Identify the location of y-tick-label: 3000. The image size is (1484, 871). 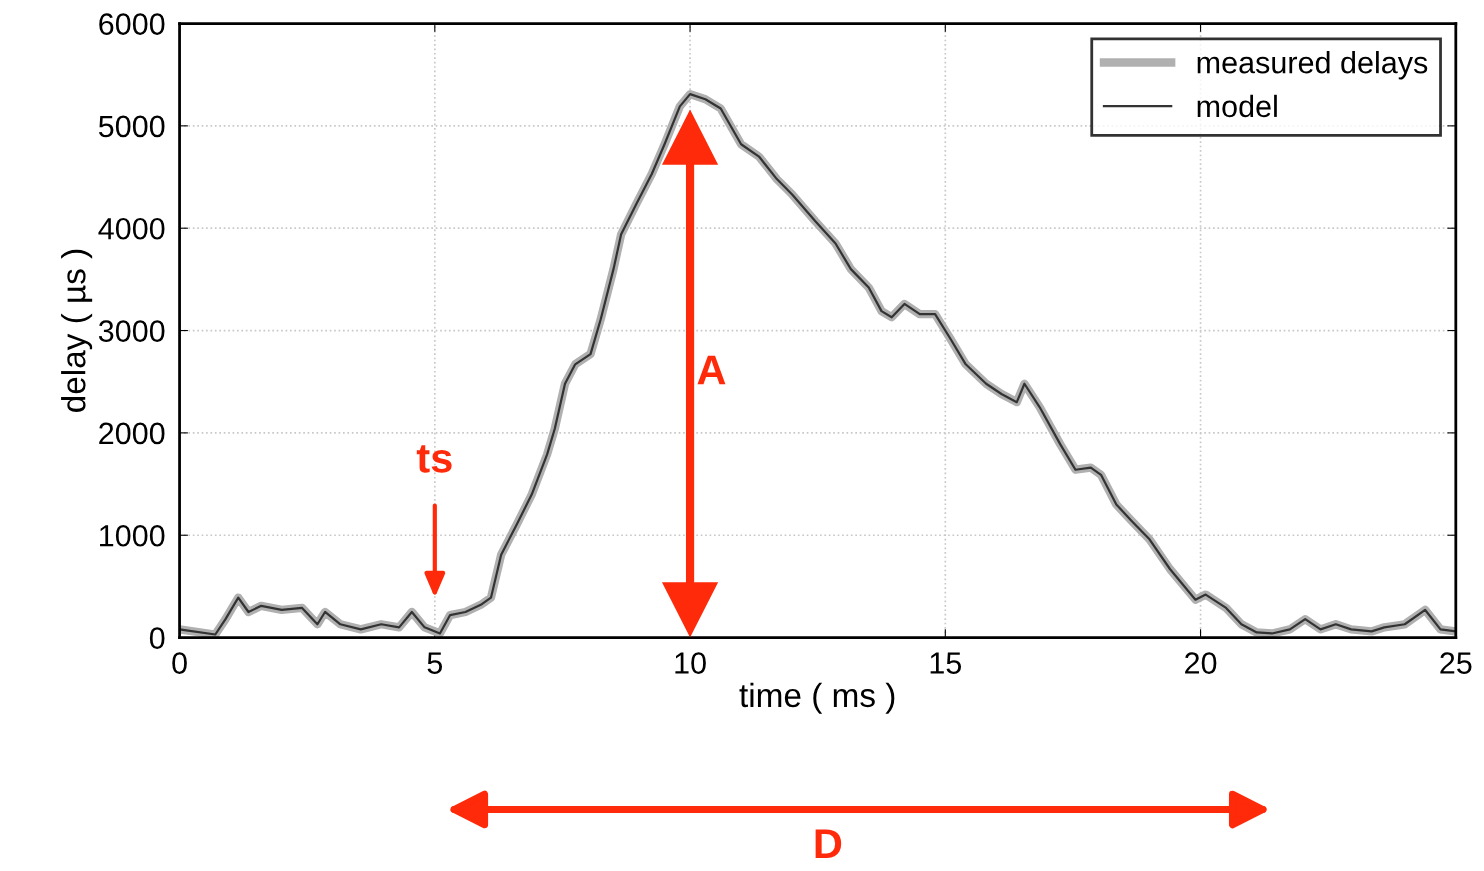
(131, 331).